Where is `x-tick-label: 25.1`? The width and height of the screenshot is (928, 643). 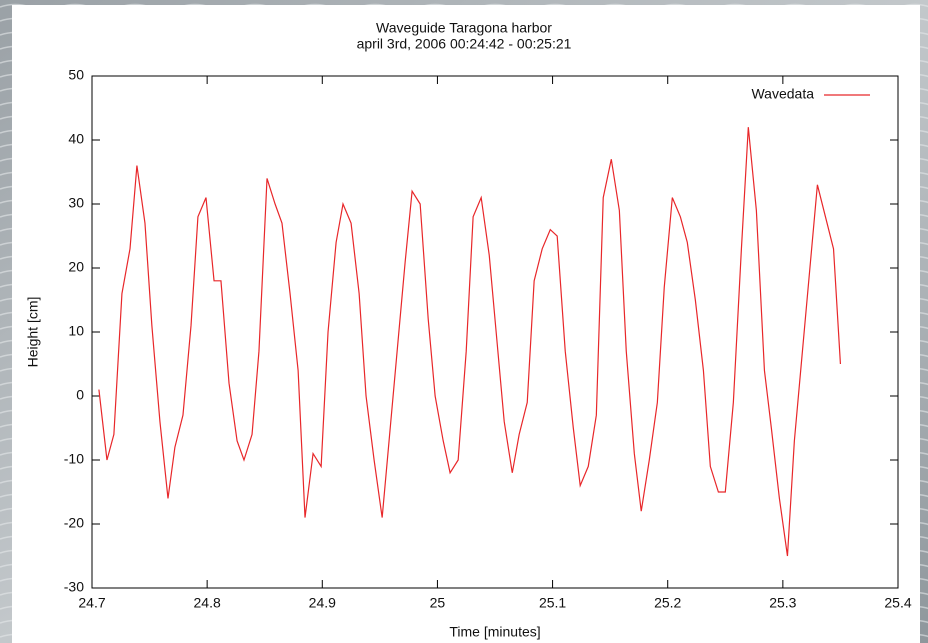
x-tick-label: 25.1 is located at coordinates (552, 603).